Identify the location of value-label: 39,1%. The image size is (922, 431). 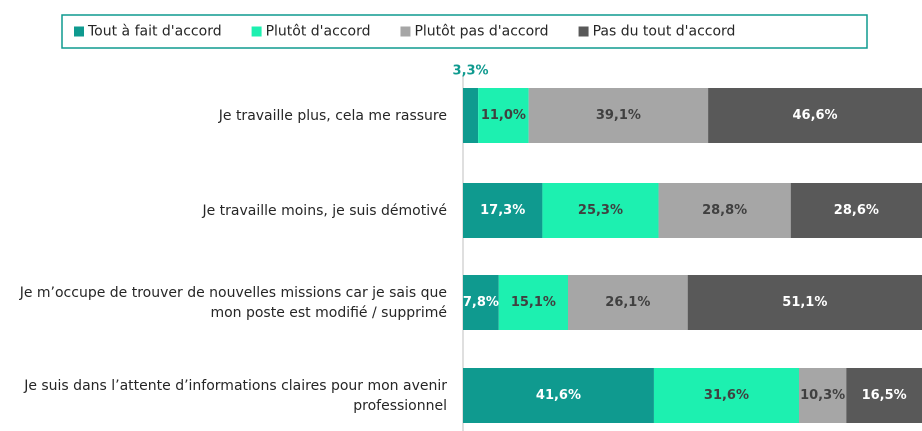
(618, 115).